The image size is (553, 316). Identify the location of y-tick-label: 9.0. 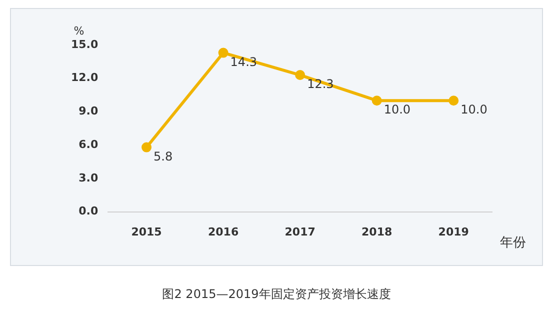
(88, 111).